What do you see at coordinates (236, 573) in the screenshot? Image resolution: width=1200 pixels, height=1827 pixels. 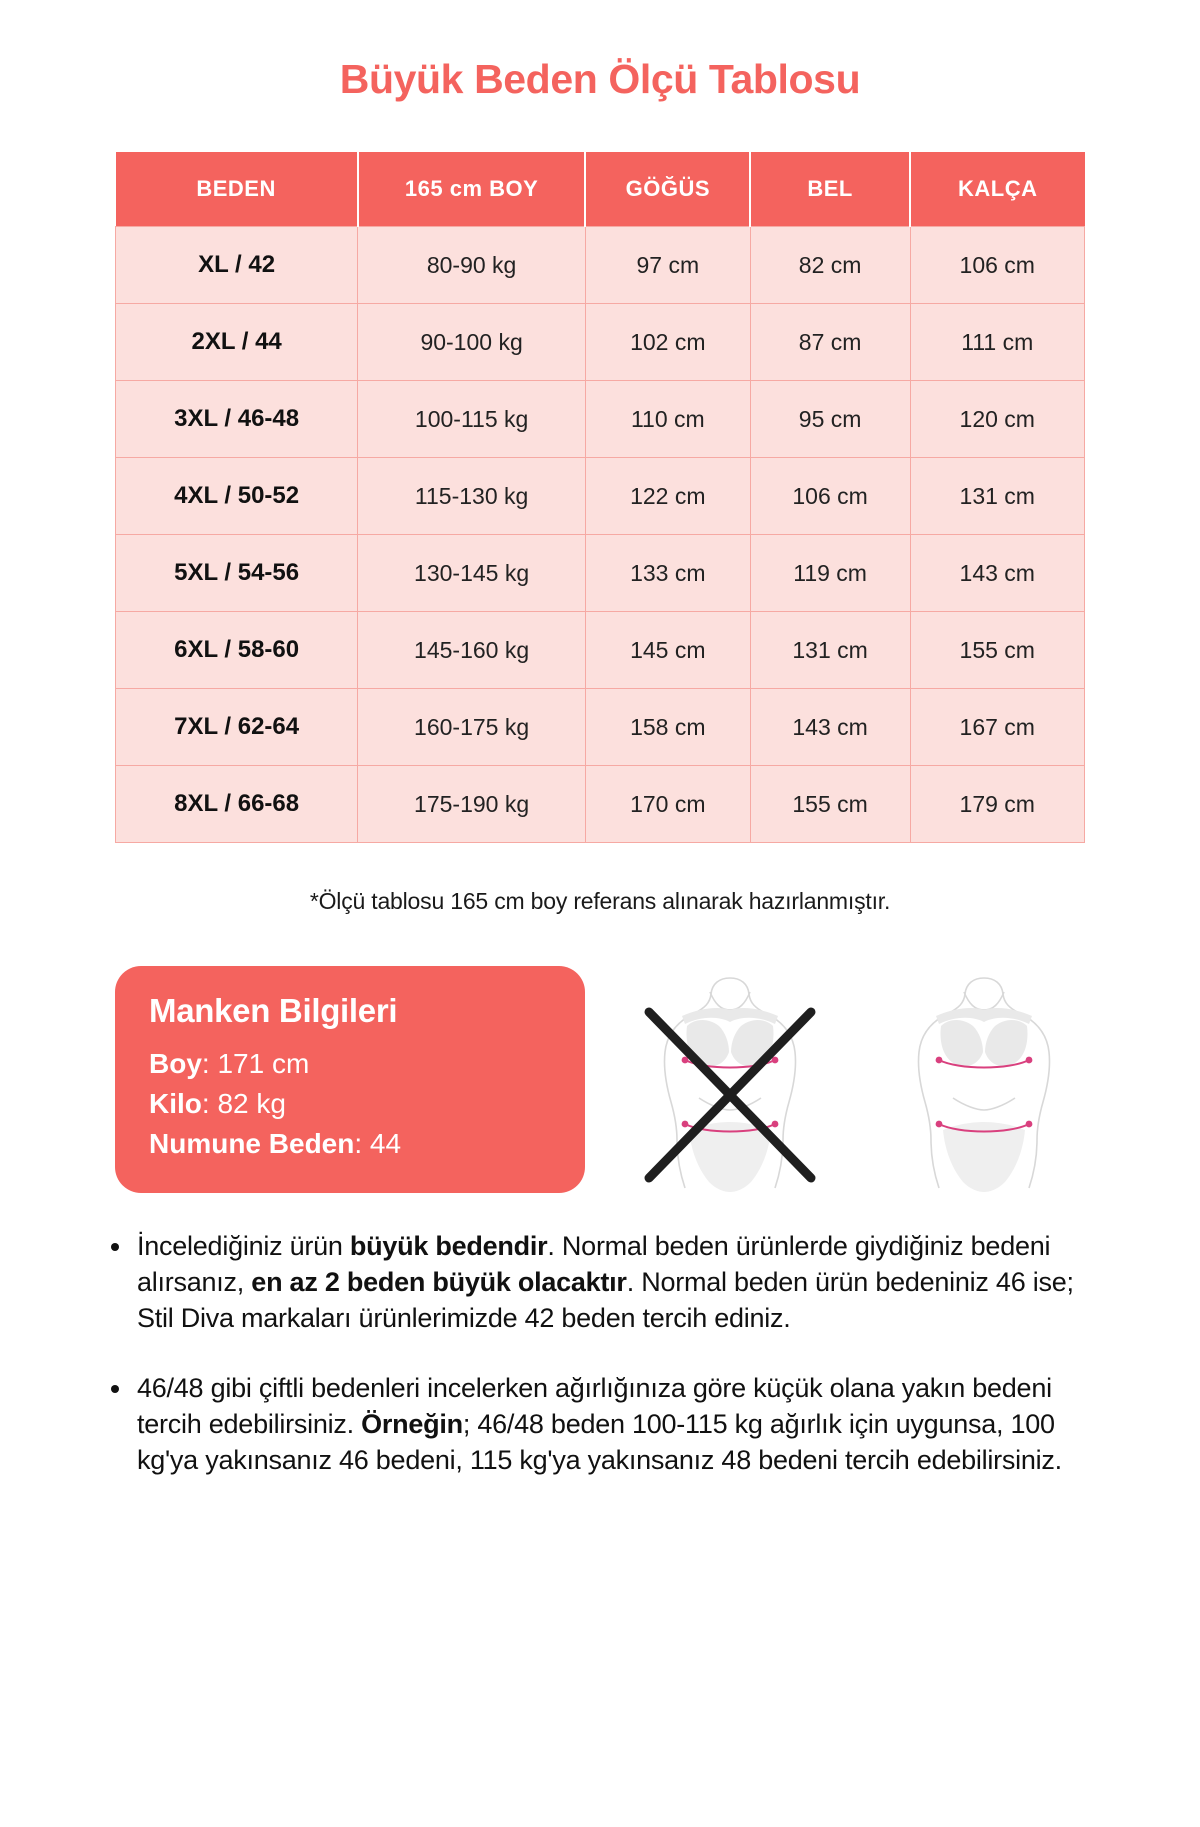 I see `table-cell-beden: 5XL / 54-56` at bounding box center [236, 573].